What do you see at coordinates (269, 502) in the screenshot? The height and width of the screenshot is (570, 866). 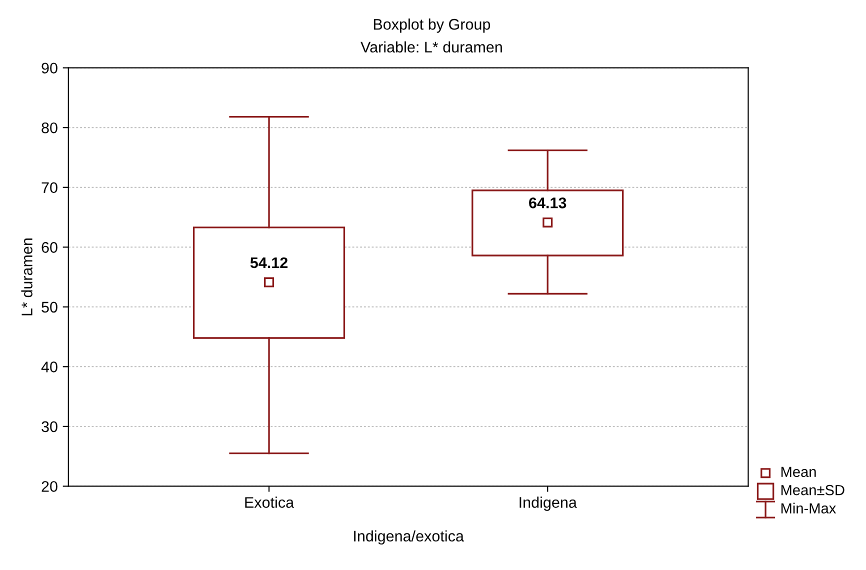 I see `x-tick-label: Exotica` at bounding box center [269, 502].